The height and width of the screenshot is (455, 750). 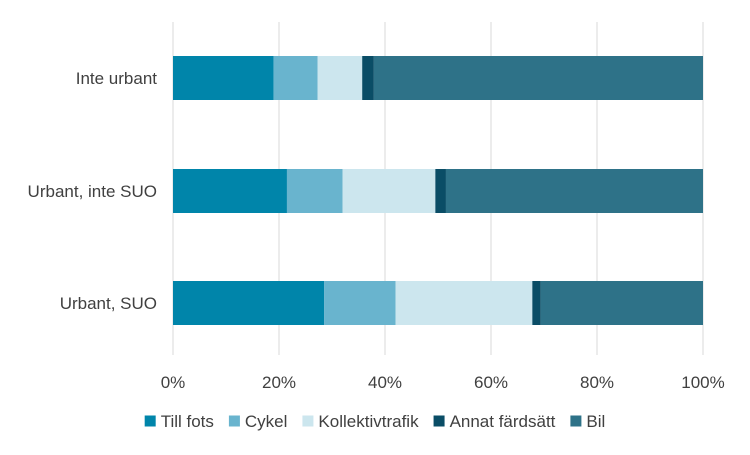 What do you see at coordinates (279, 382) in the screenshot?
I see `x-tick-label-1: 20%` at bounding box center [279, 382].